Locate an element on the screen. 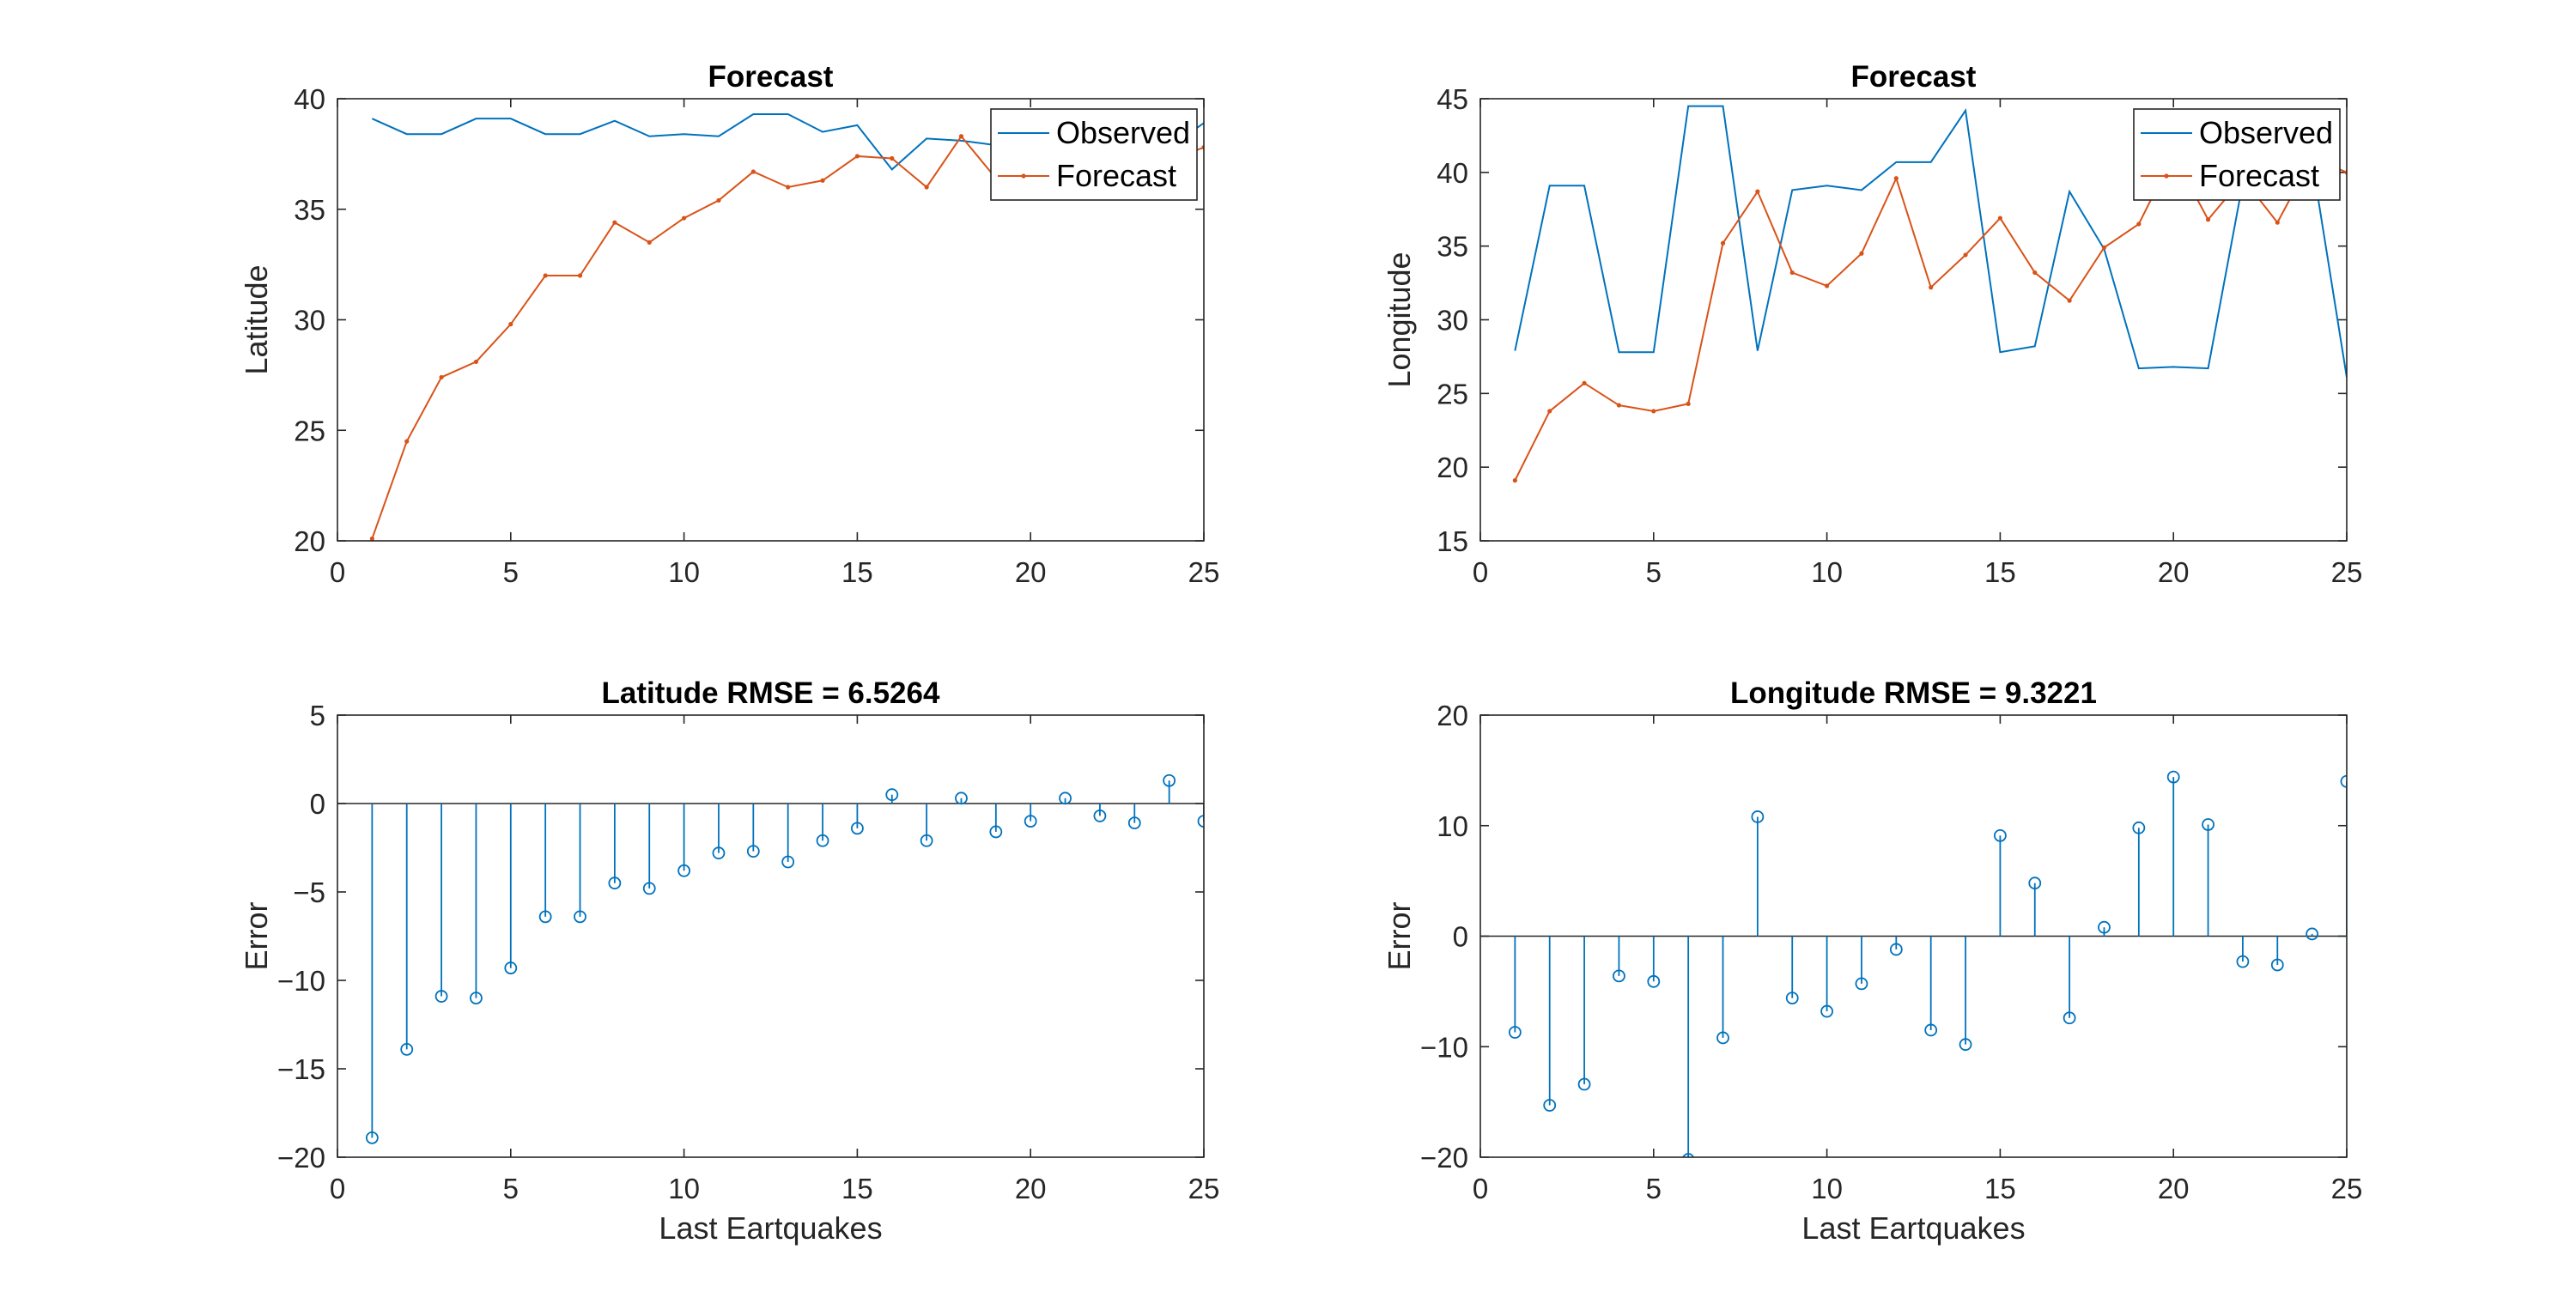  plot-area is located at coordinates (770, 958).